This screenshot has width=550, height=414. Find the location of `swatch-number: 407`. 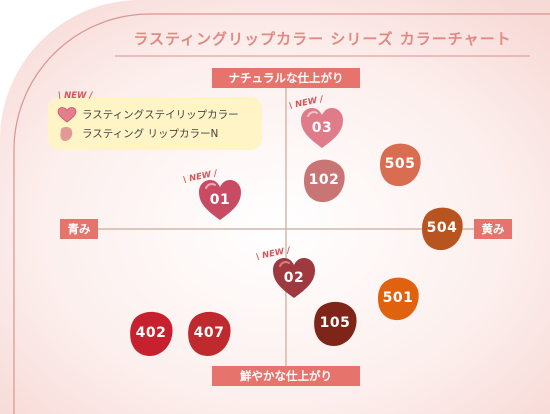

swatch-number: 407 is located at coordinates (209, 333).